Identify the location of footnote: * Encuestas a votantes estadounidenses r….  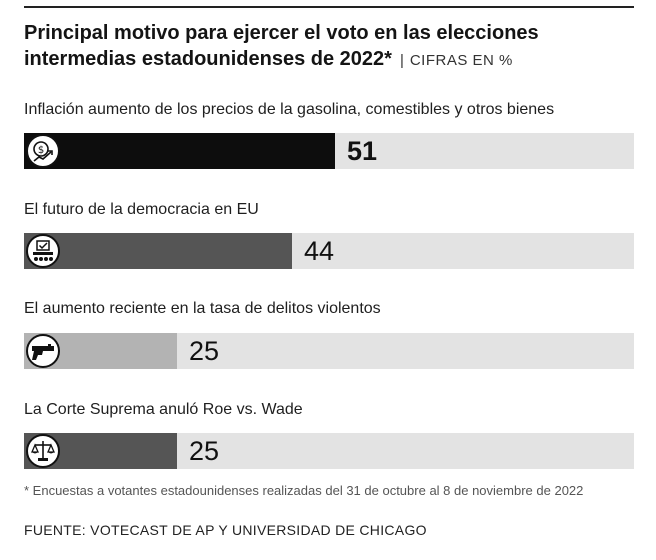
(304, 490).